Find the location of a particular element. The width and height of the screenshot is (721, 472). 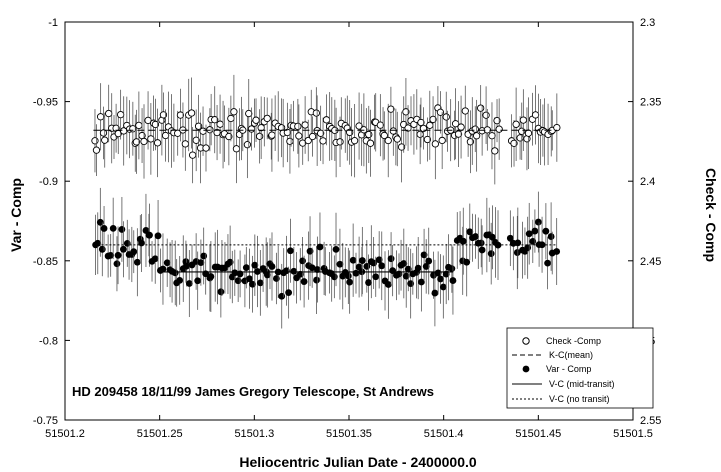

y-left-tick-label: -0.85 is located at coordinates (45, 262).